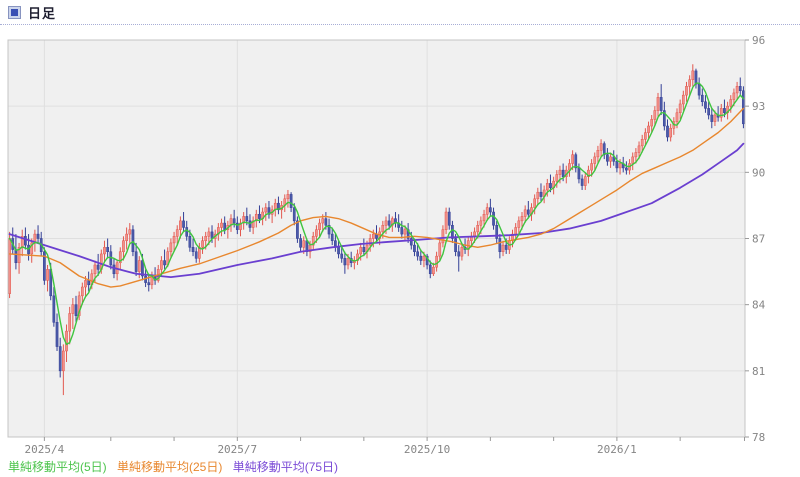 The image size is (800, 477). I want to click on daily-chart-icon, so click(14, 12).